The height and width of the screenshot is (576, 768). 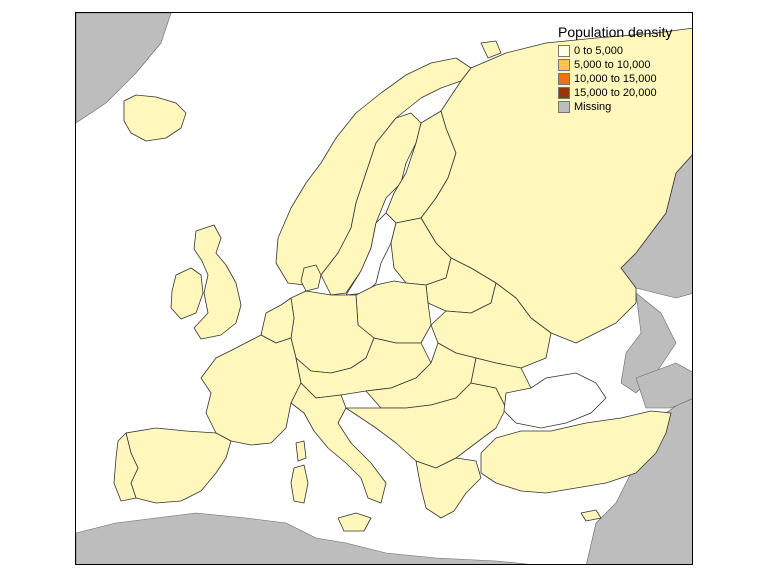 I want to click on country-benelux, so click(x=277, y=320).